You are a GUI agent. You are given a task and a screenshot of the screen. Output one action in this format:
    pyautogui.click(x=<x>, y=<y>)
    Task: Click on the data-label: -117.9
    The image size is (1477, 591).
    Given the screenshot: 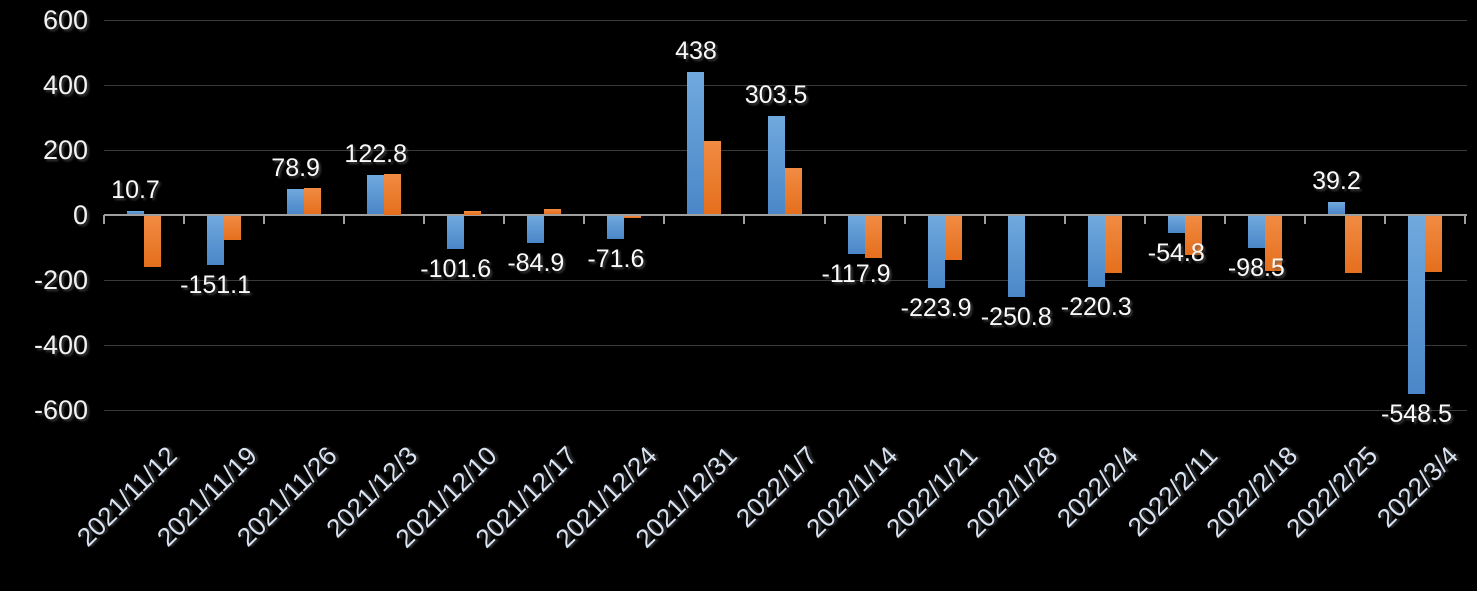 What is the action you would take?
    pyautogui.click(x=856, y=273)
    